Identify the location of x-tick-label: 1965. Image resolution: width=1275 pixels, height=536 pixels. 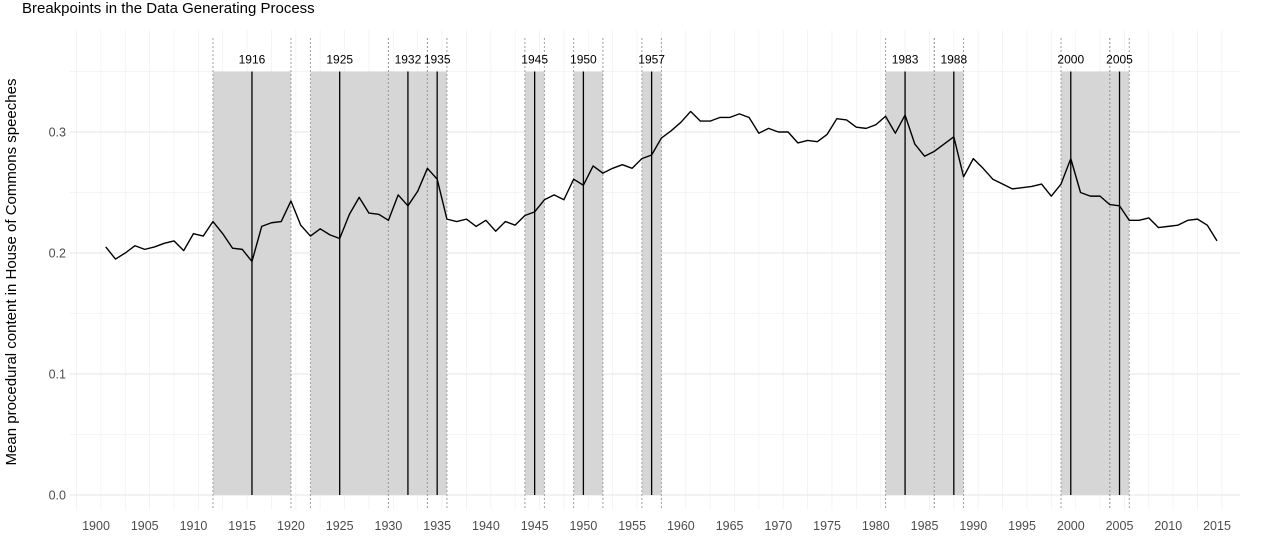
(730, 526).